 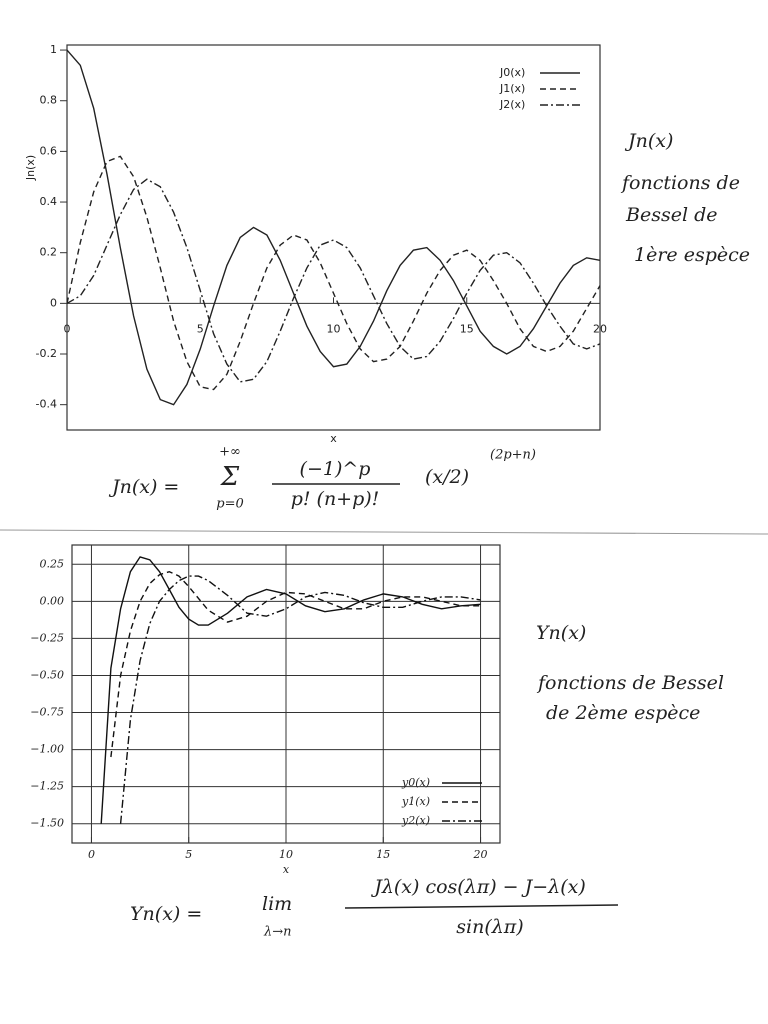 I want to click on y-tick-label: −1.50, so click(x=47, y=823).